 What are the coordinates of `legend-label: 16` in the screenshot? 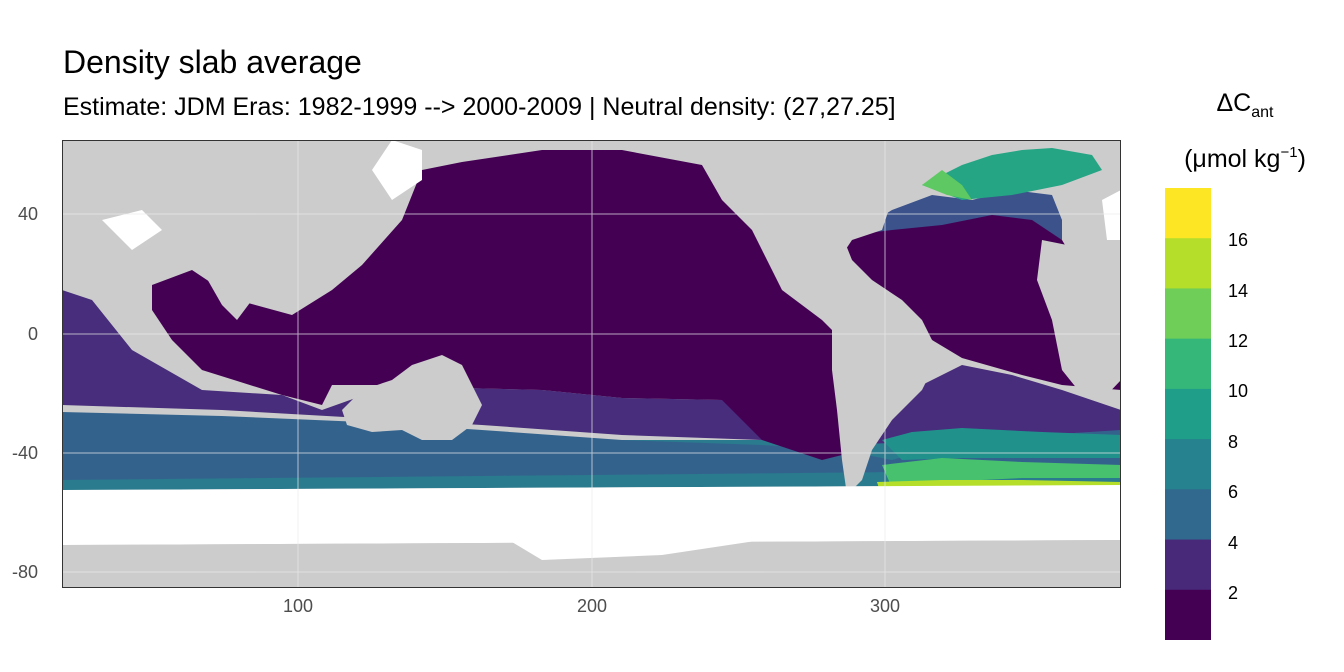 It's located at (1238, 240).